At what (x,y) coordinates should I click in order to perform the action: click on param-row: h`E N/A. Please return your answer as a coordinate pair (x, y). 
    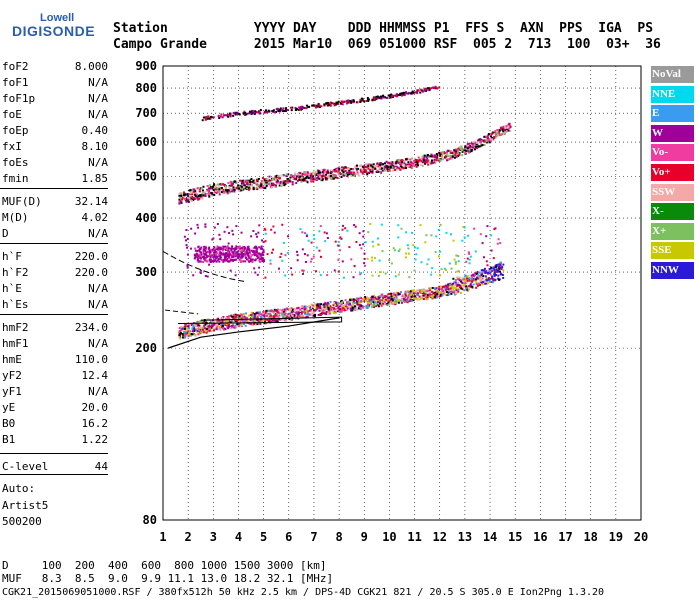
    Looking at the image, I should click on (55, 289).